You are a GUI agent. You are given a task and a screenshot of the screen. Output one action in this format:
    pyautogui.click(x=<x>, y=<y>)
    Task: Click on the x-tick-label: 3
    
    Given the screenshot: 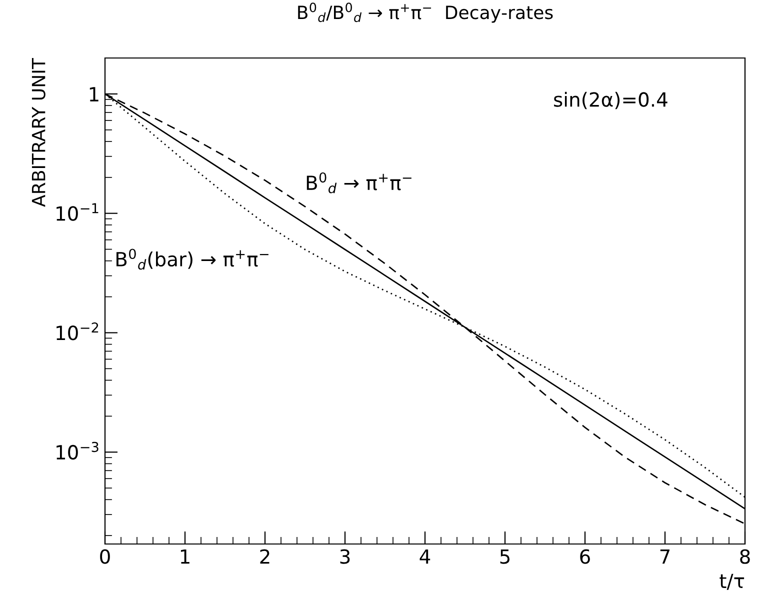 What is the action you would take?
    pyautogui.click(x=345, y=556)
    